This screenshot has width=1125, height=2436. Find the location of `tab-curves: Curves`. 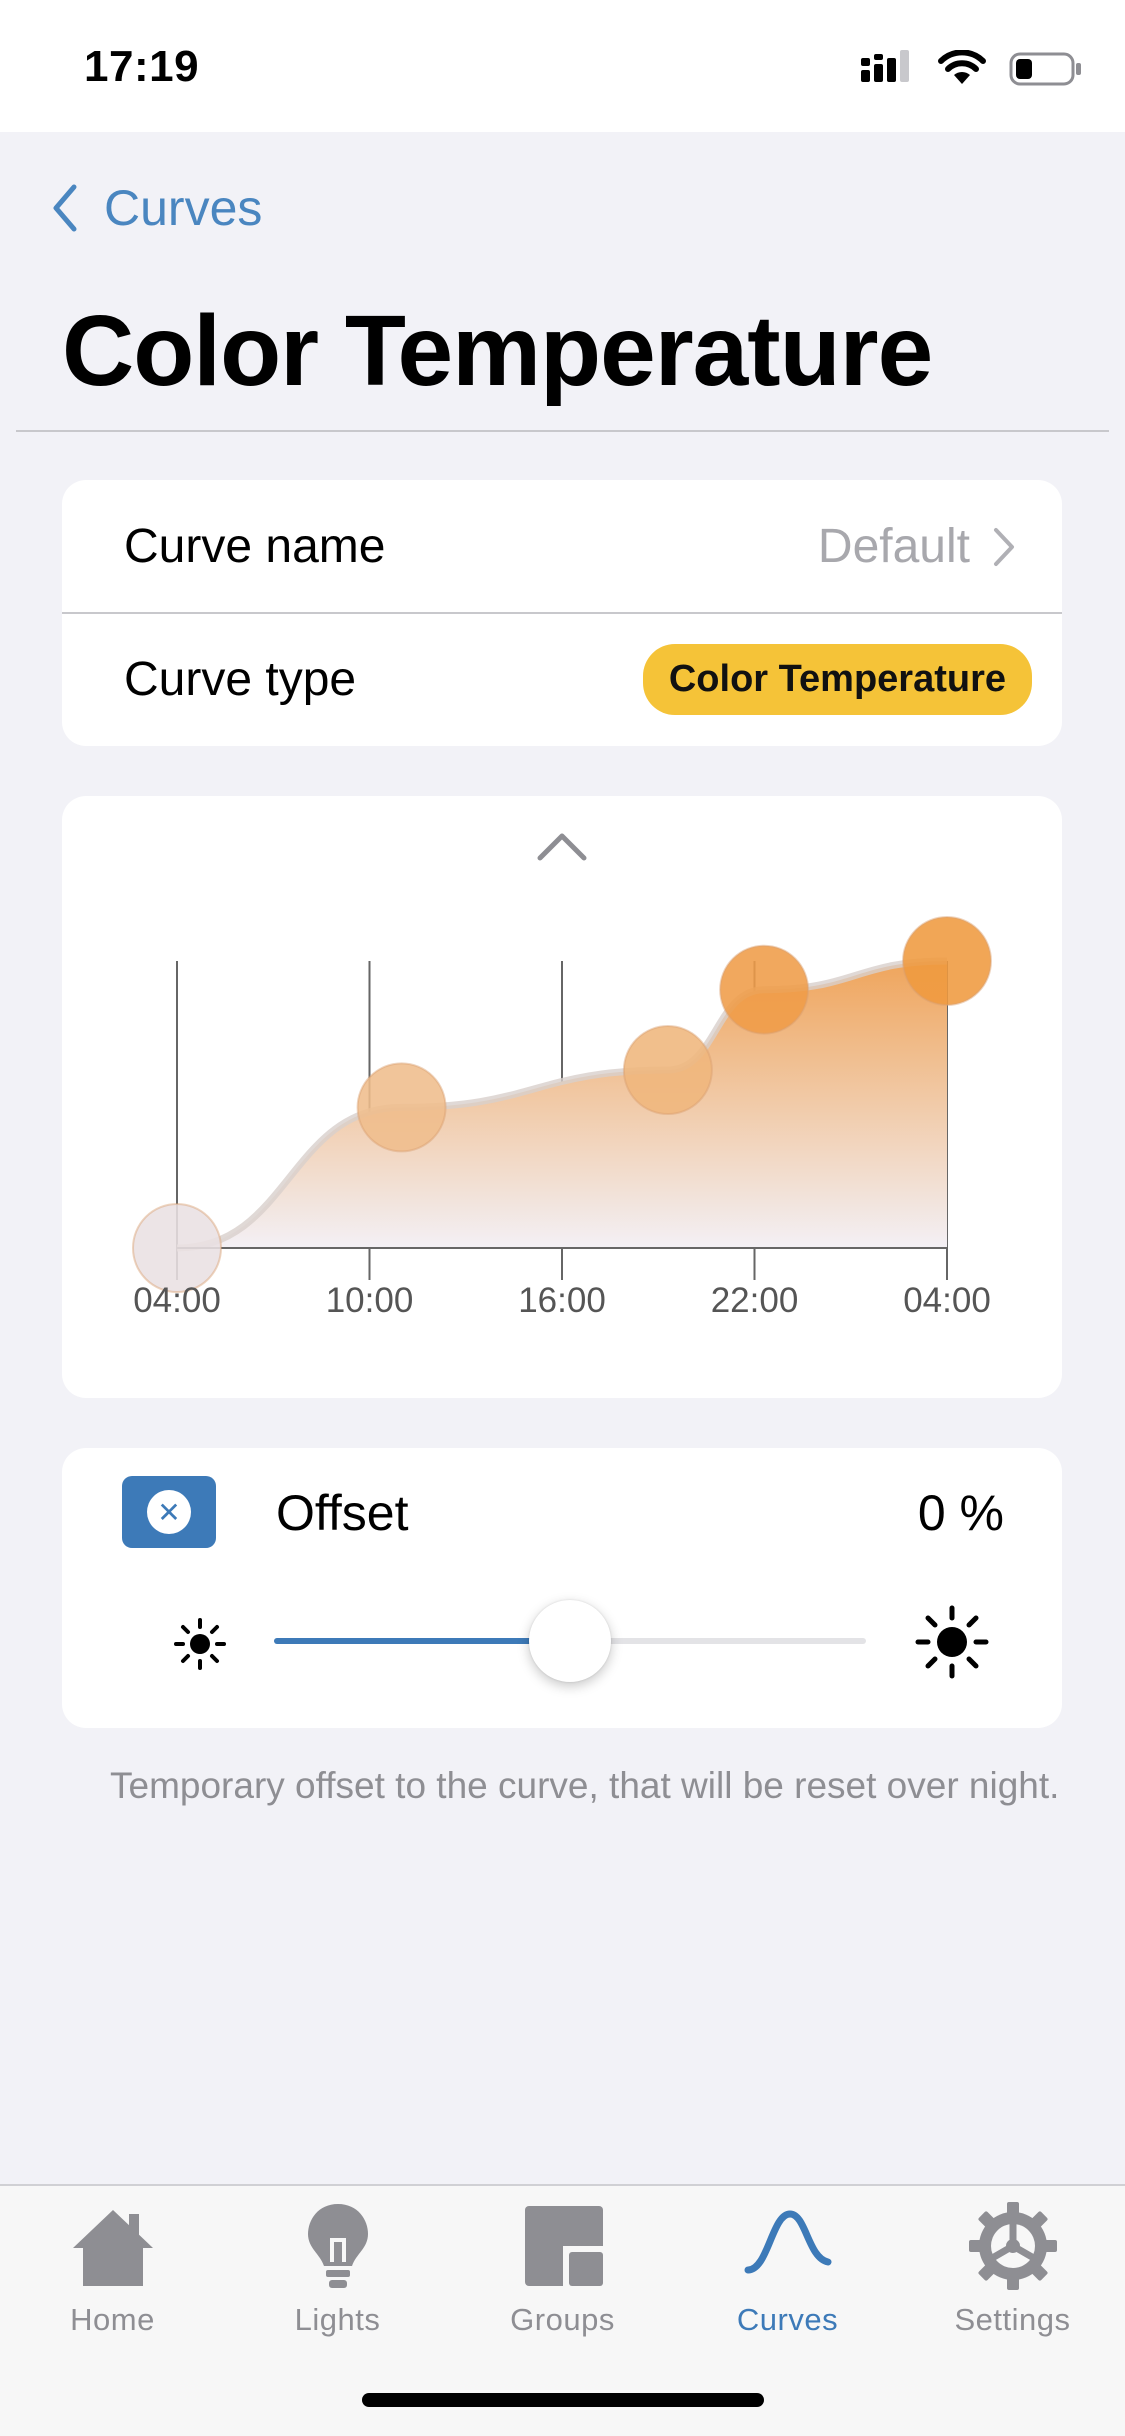

tab-curves: Curves is located at coordinates (787, 2271).